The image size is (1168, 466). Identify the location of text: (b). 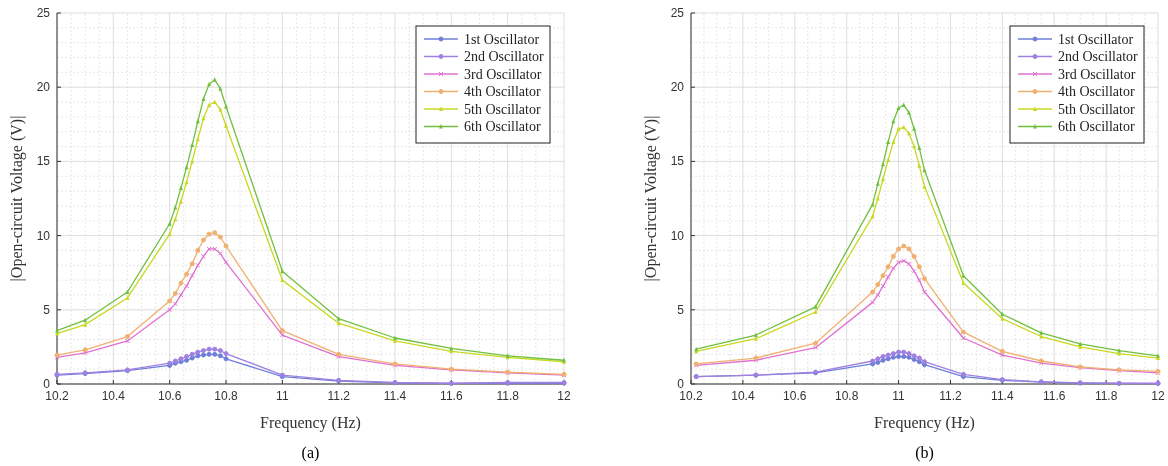
(924, 453).